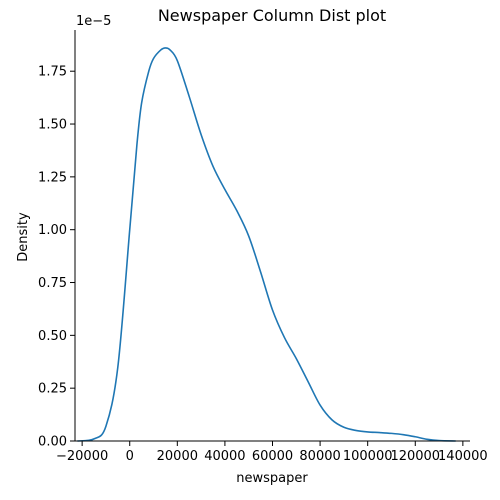 Image resolution: width=500 pixels, height=500 pixels. I want to click on y-axis-offset-label: 1e−5, so click(93, 21).